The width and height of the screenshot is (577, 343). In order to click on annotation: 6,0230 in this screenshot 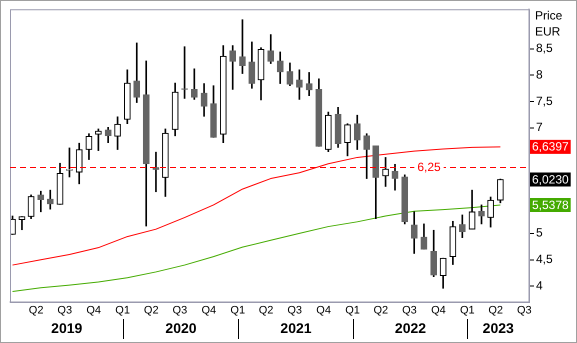, I will do `click(551, 179)`.